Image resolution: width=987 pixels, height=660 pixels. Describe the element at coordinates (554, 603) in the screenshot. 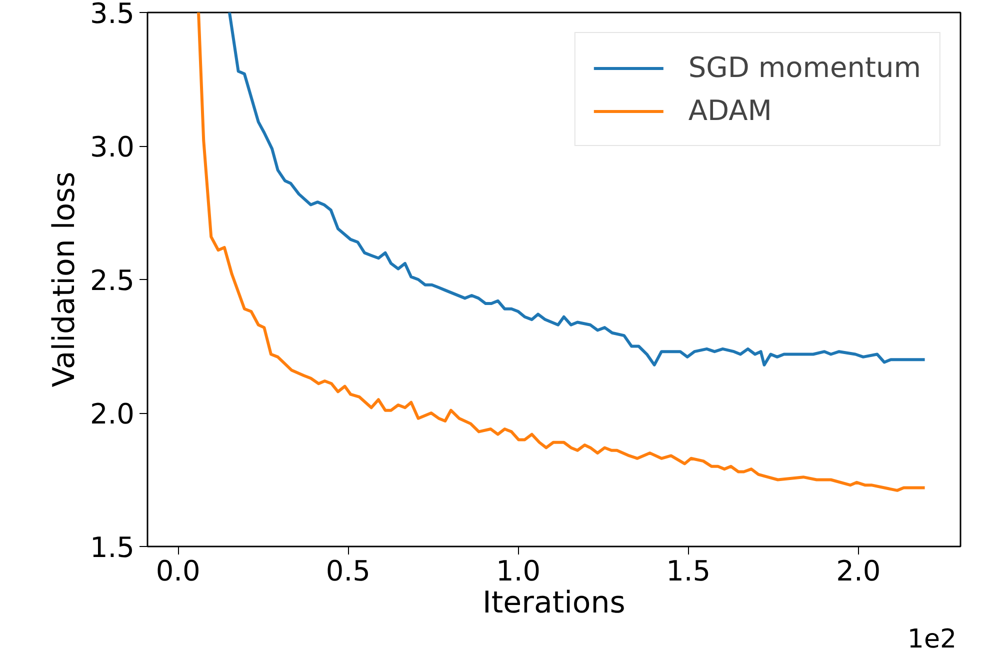

I see `x-axis-title: Iterations` at that location.